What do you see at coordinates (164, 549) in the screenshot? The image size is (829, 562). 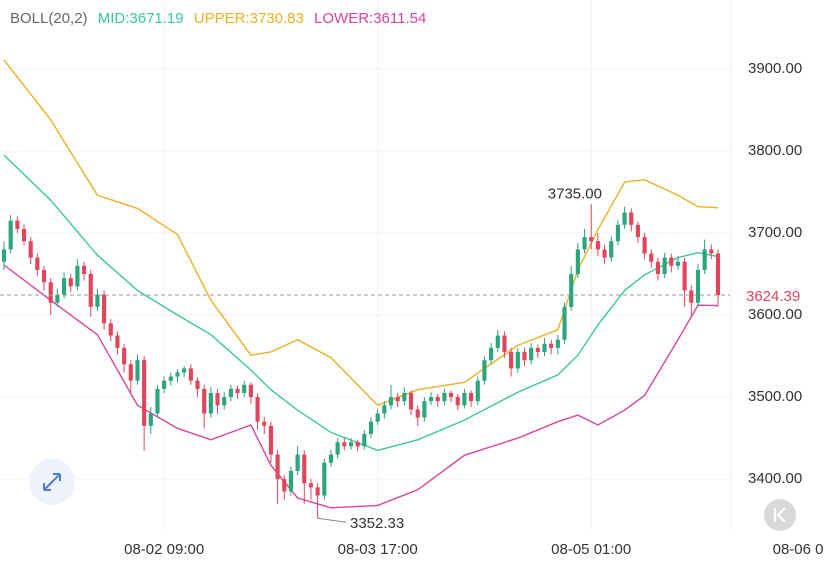 I see `x-tick-label: 08-02 09:00` at bounding box center [164, 549].